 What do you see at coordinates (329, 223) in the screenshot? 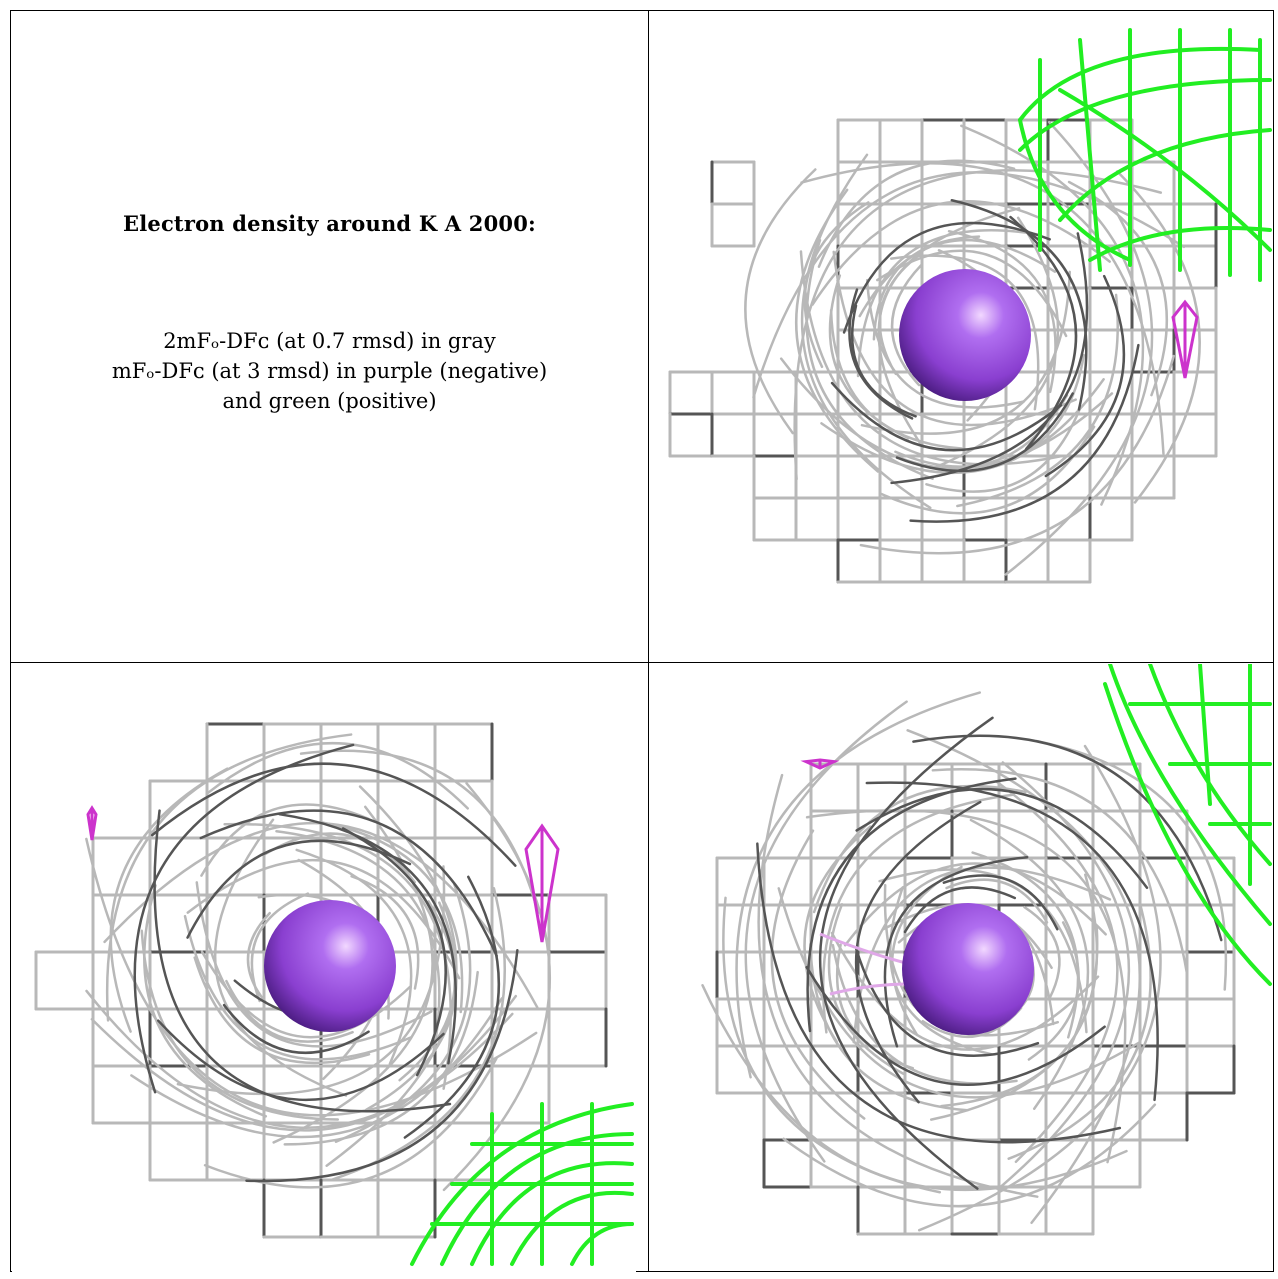
I see `caption-title: Electron density around K A 2000:` at bounding box center [329, 223].